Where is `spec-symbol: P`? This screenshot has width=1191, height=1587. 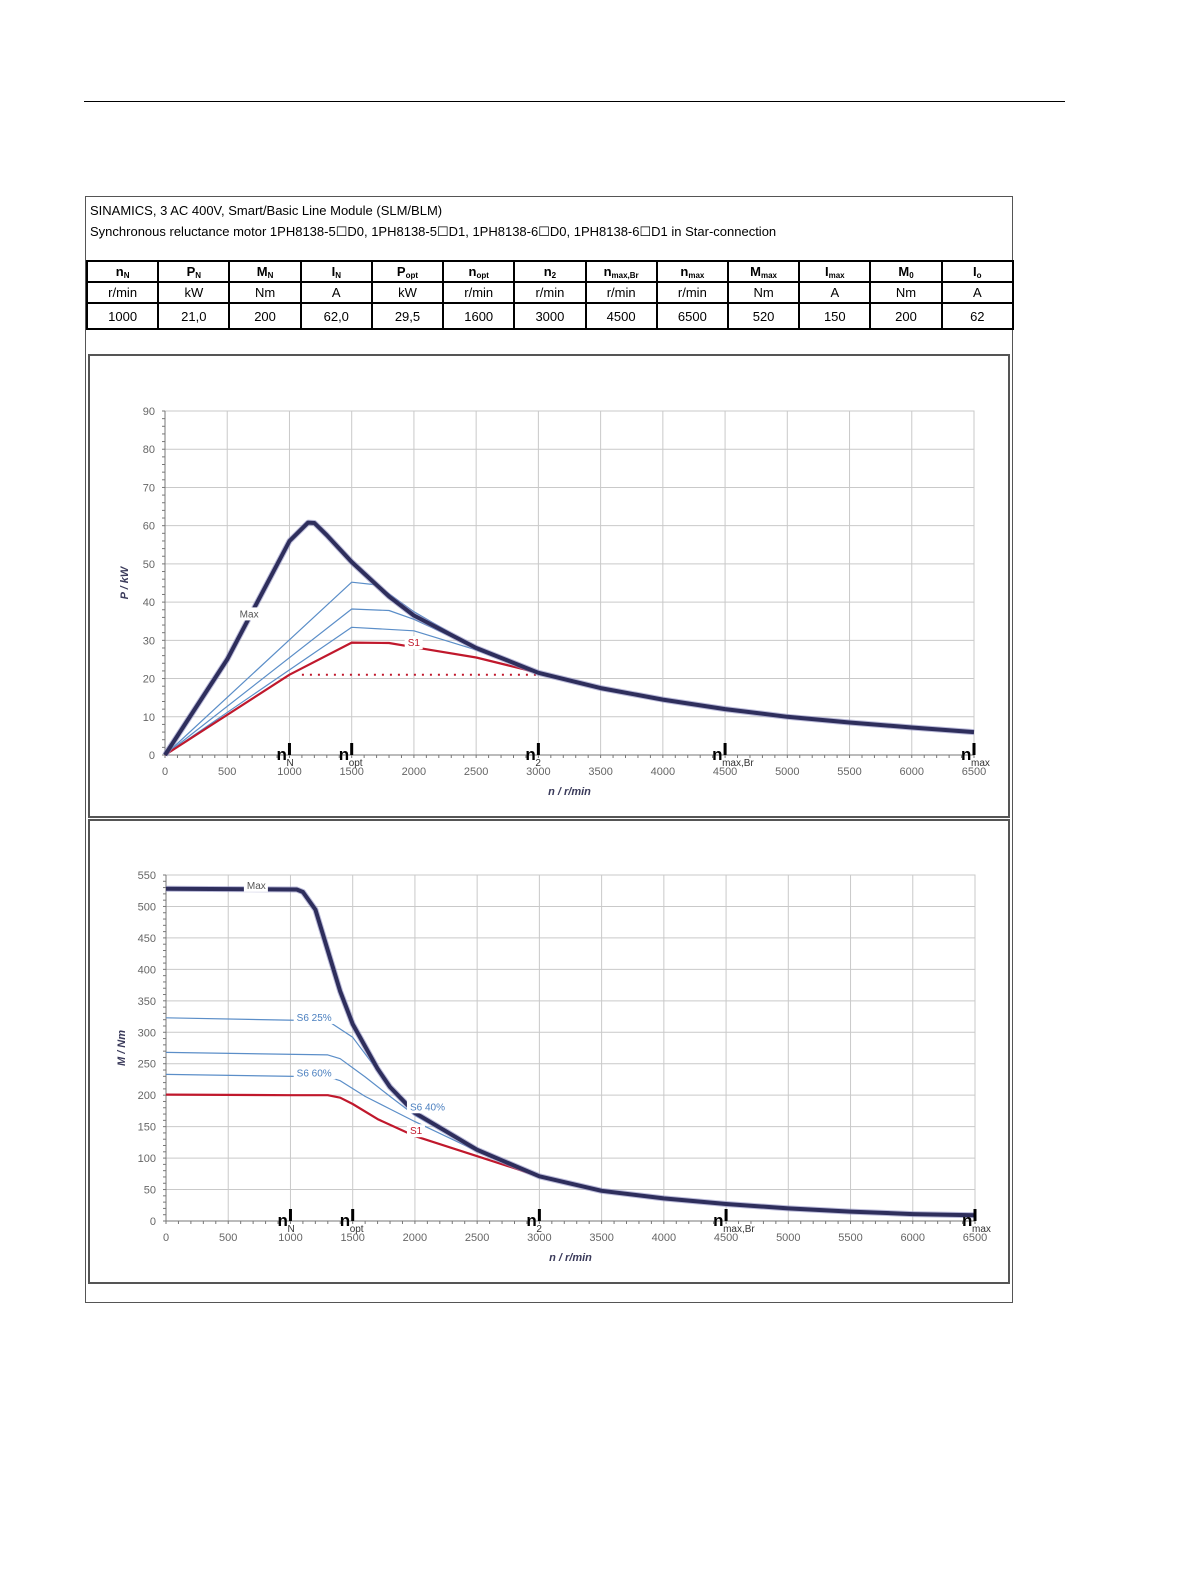
spec-symbol: P is located at coordinates (191, 271).